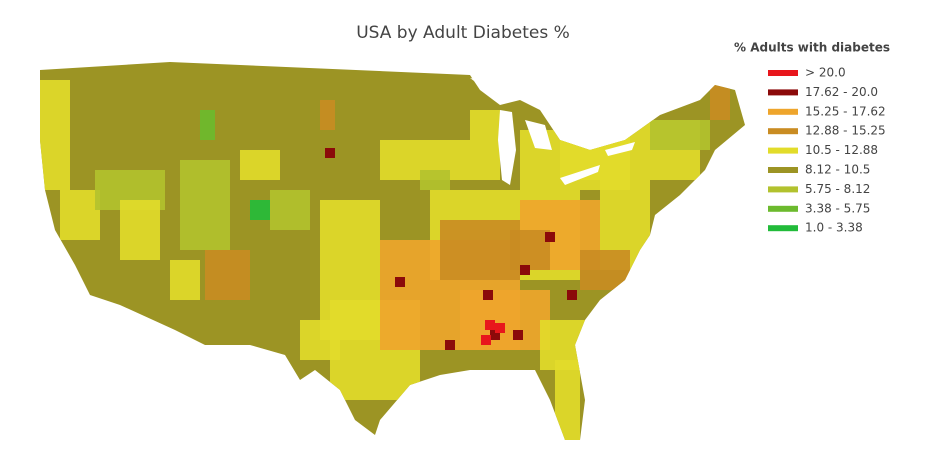  I want to click on legend-label: 1.0 - 3.38, so click(834, 228).